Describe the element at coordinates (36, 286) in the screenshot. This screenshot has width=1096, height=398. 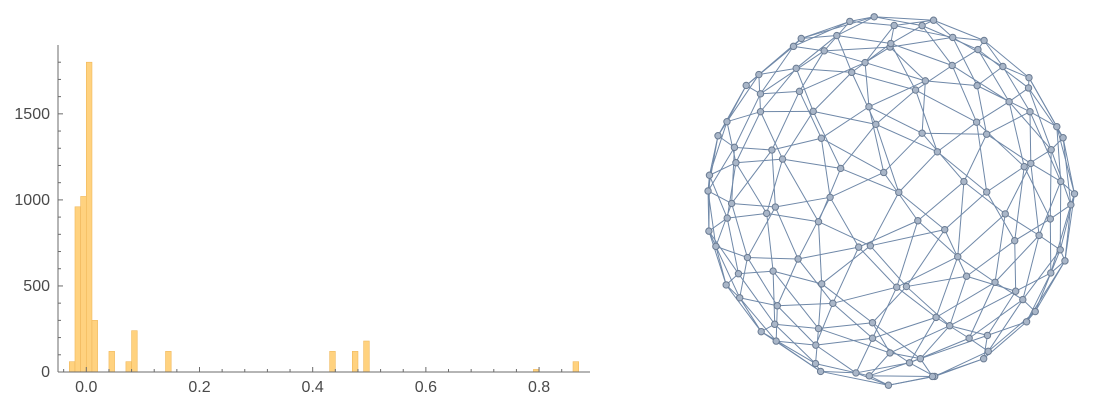
I see `y-tick-label: 500` at that location.